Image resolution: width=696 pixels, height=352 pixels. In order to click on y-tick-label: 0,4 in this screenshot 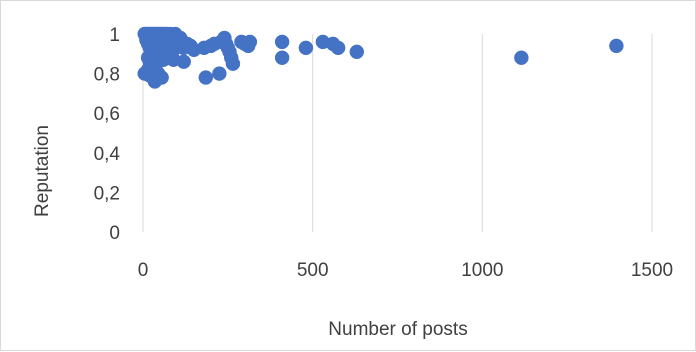, I will do `click(107, 154)`.